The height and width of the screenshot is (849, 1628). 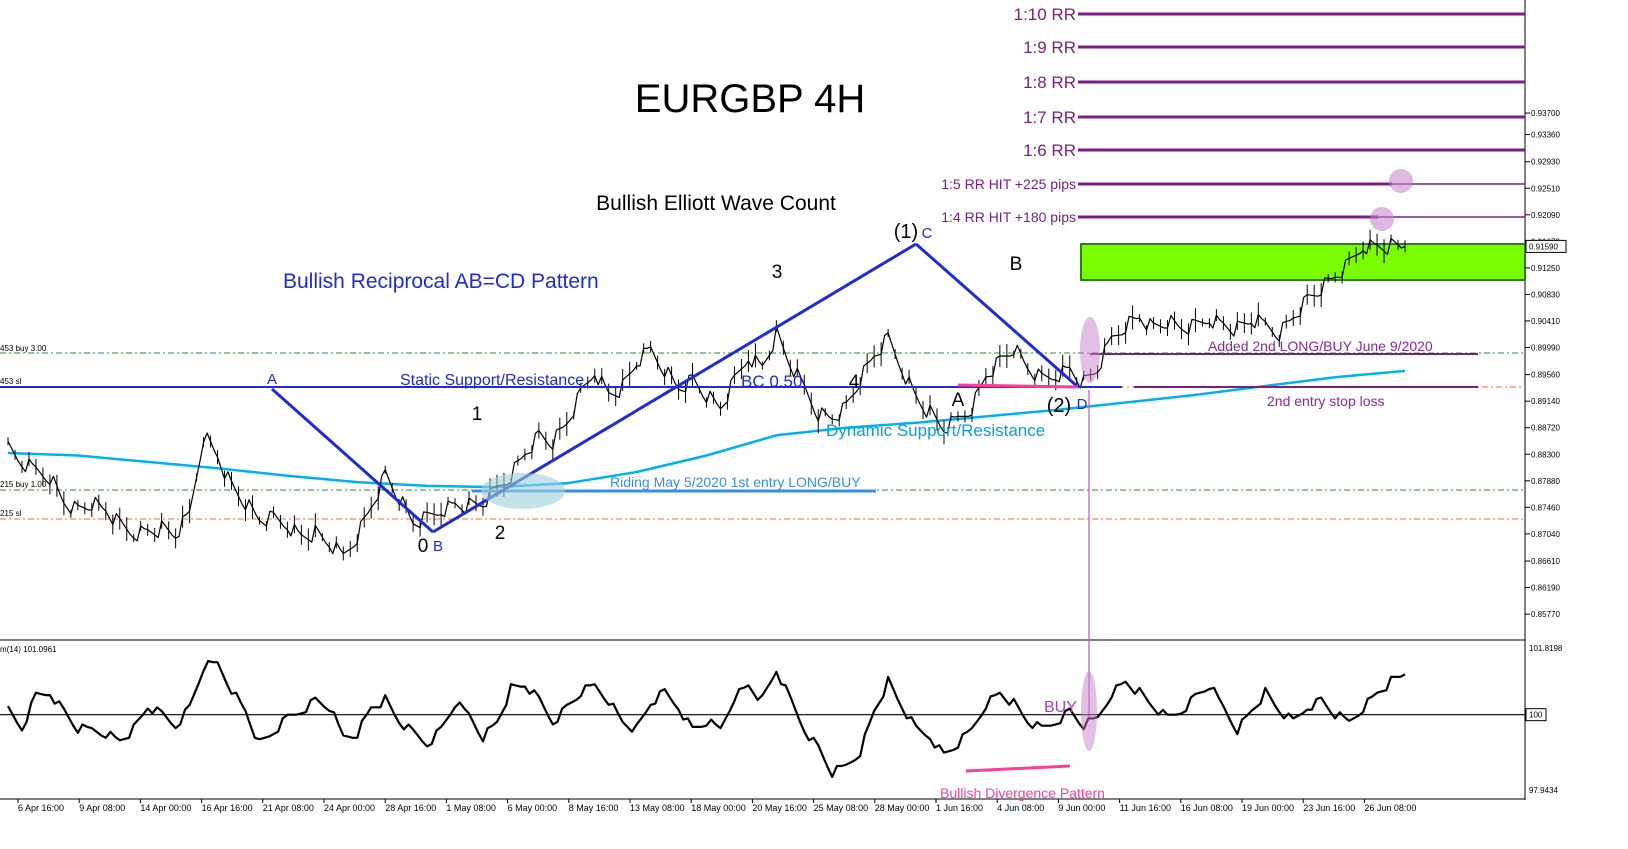 What do you see at coordinates (657, 808) in the screenshot?
I see `time-tick-label: 13 May 08:00` at bounding box center [657, 808].